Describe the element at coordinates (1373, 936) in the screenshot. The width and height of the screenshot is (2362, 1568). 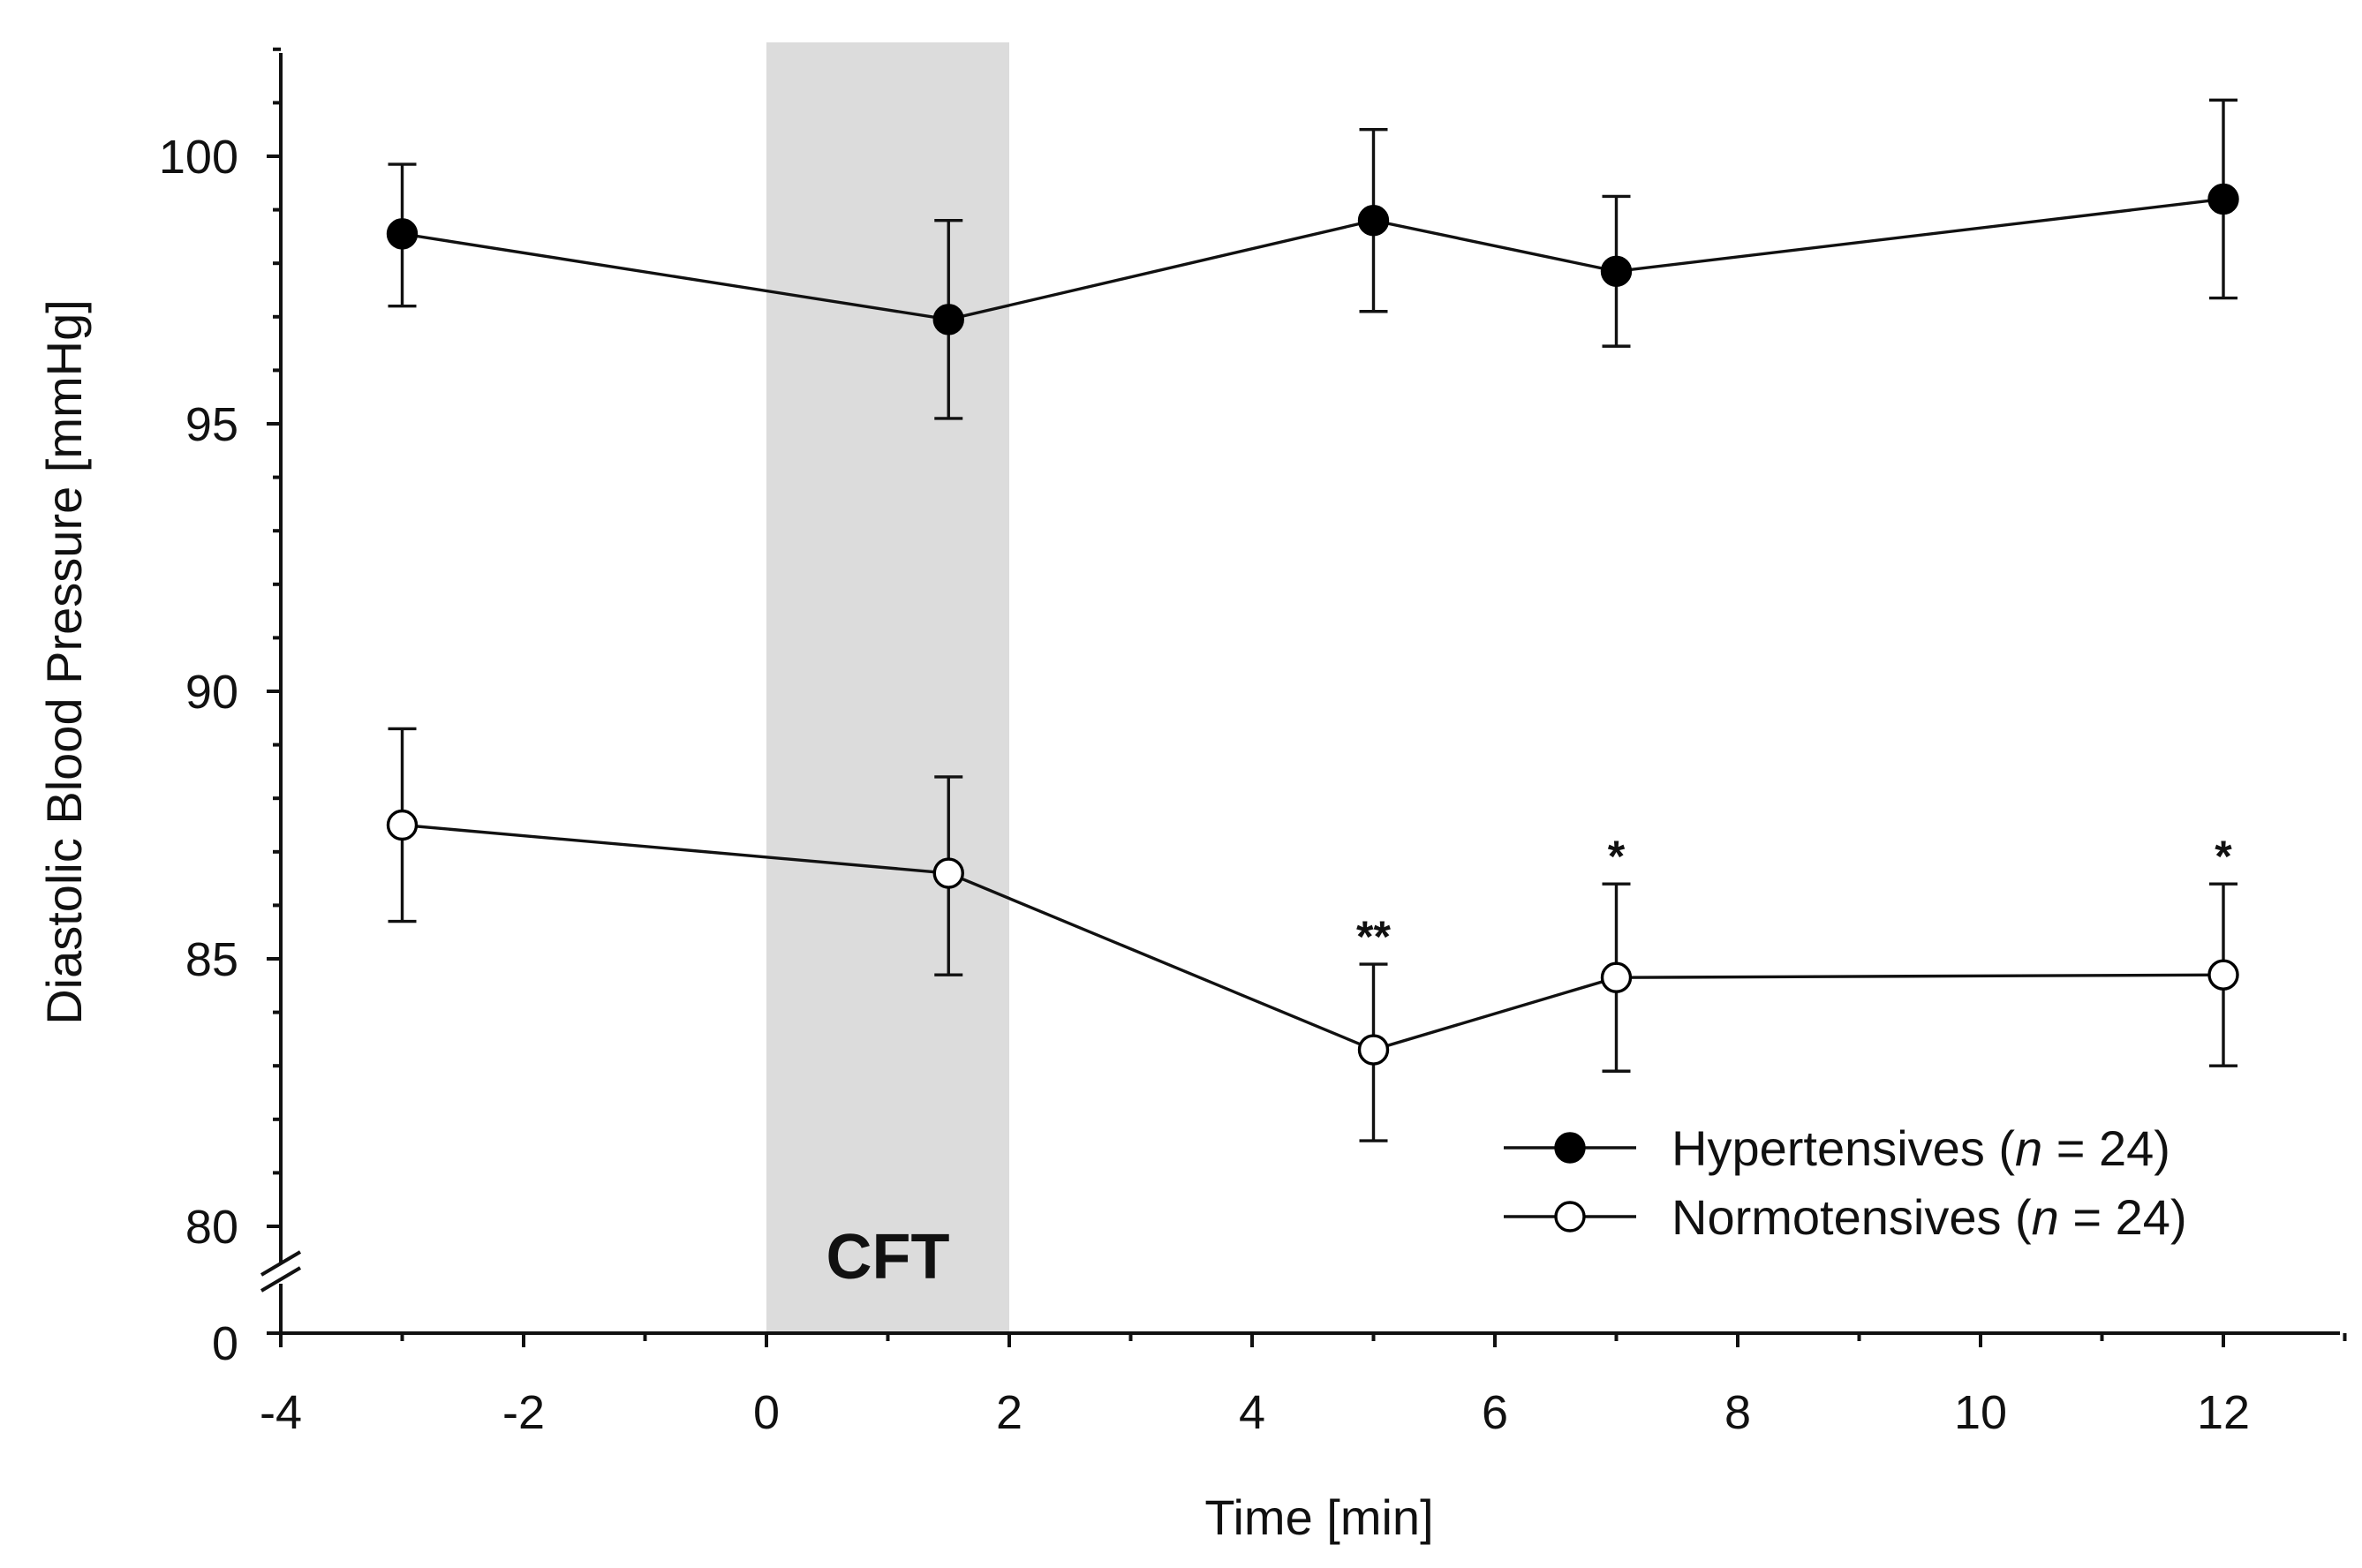
I see `significance-marker: **` at that location.